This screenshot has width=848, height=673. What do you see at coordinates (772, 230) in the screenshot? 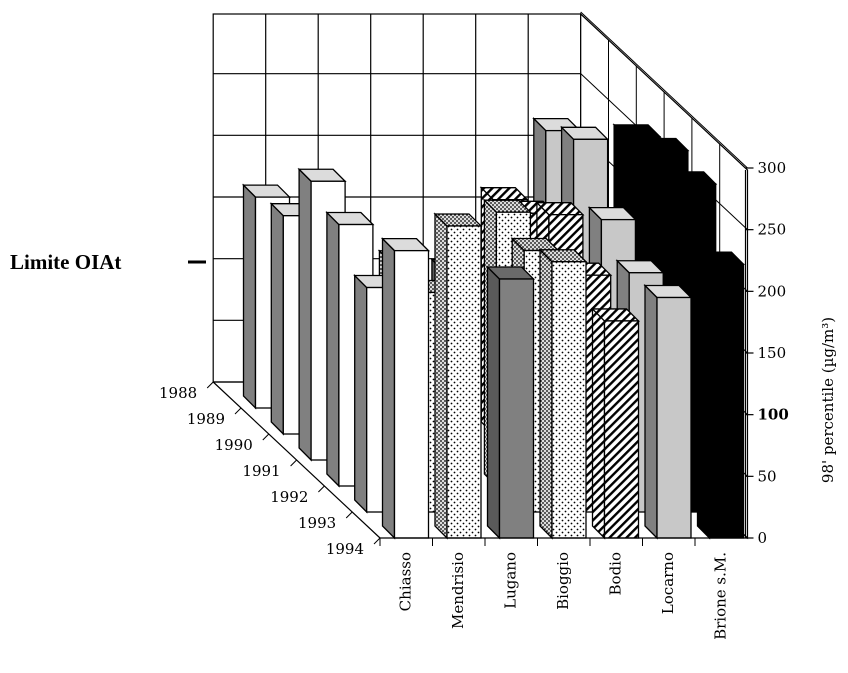
I see `value-tick-label: 250` at bounding box center [772, 230].